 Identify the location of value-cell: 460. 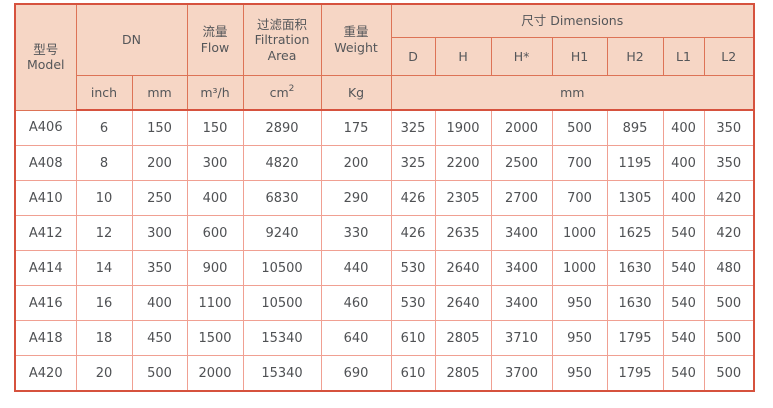
(356, 303).